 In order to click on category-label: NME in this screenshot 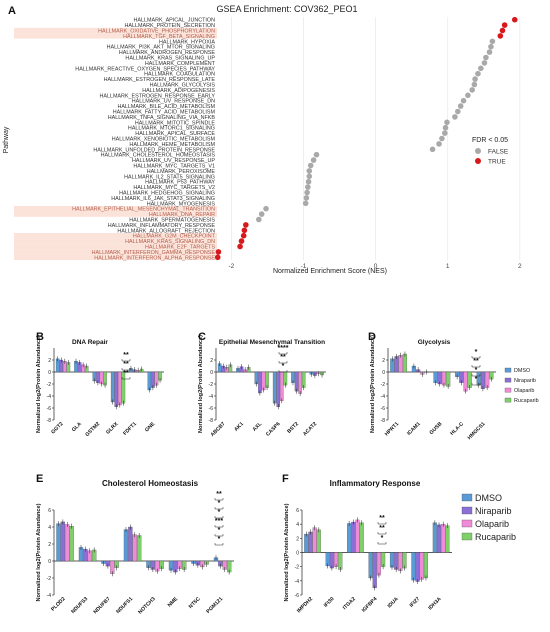, I will do `click(173, 602)`.